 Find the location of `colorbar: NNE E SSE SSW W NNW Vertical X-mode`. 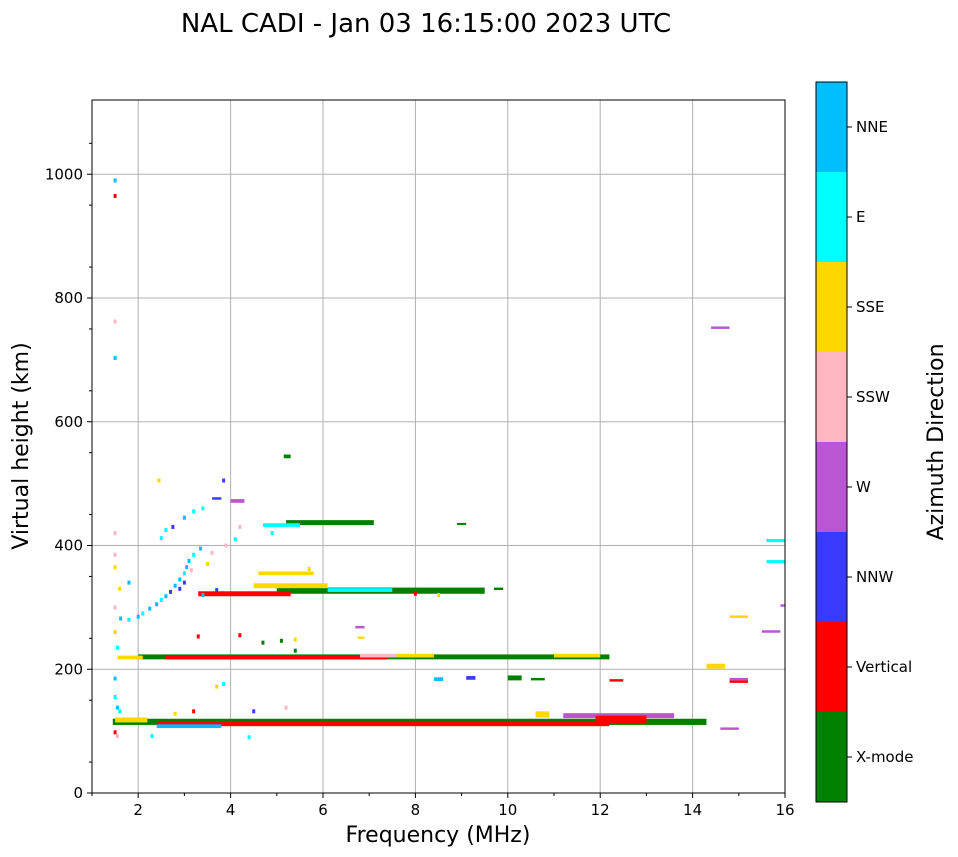

colorbar: NNE E SSE SSW W NNW Vertical X-mode is located at coordinates (864, 442).